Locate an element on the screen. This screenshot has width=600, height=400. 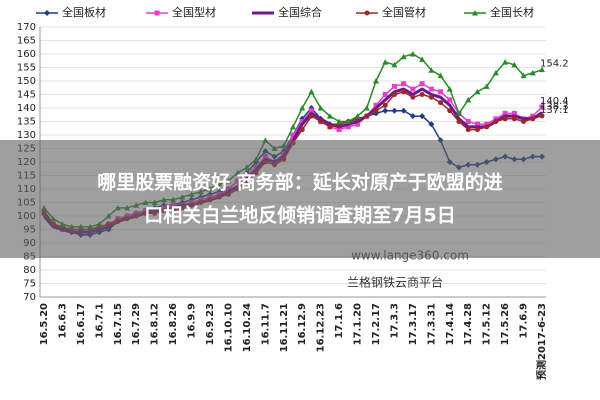
x-tick-label: 17.5.12 is located at coordinates (487, 324).